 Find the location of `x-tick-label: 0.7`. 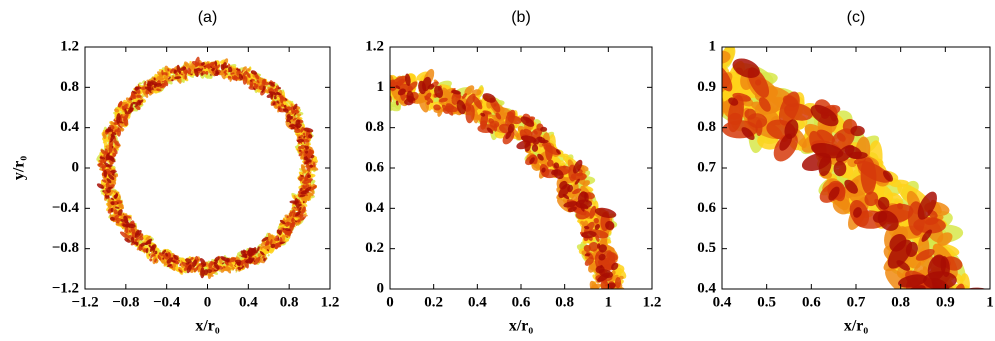

x-tick-label: 0.7 is located at coordinates (856, 302).